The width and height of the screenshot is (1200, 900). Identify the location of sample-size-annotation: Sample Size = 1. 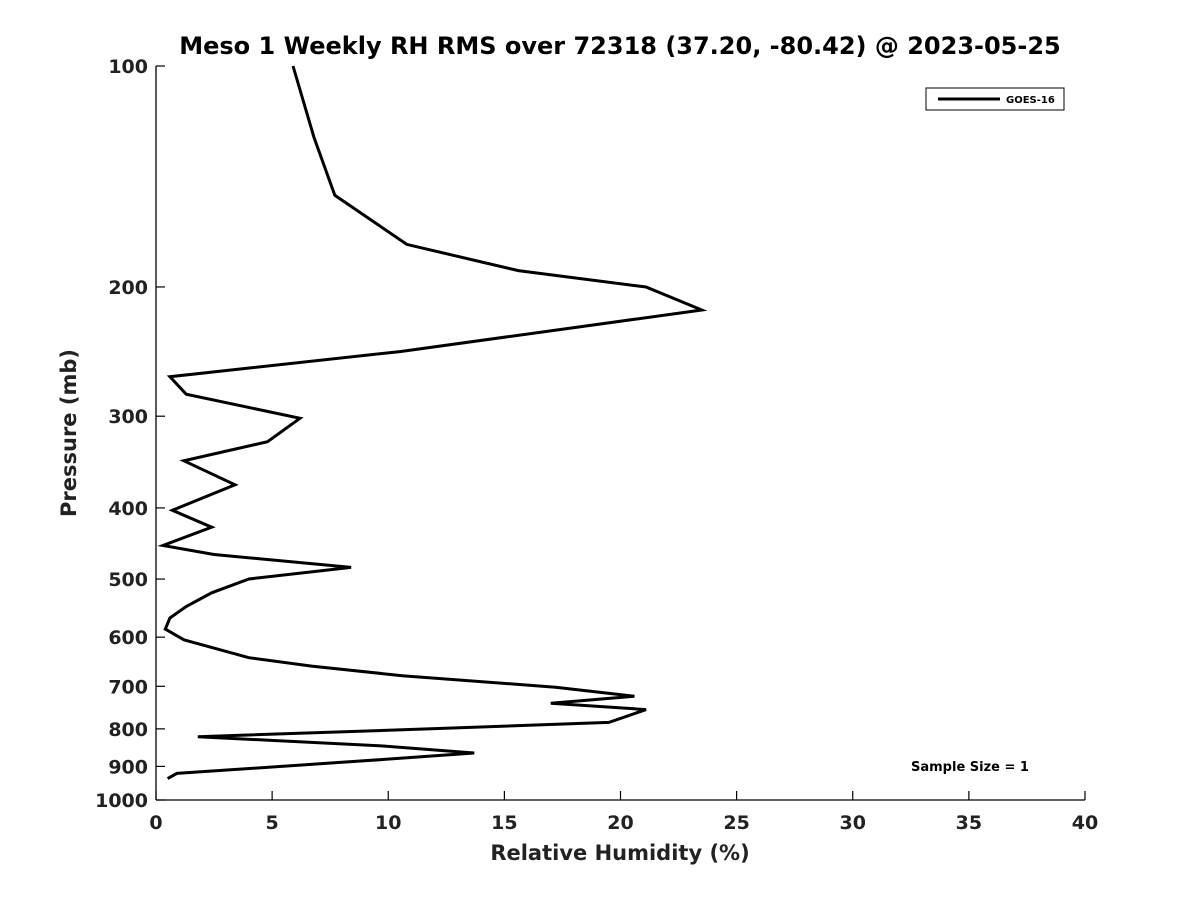
(970, 767).